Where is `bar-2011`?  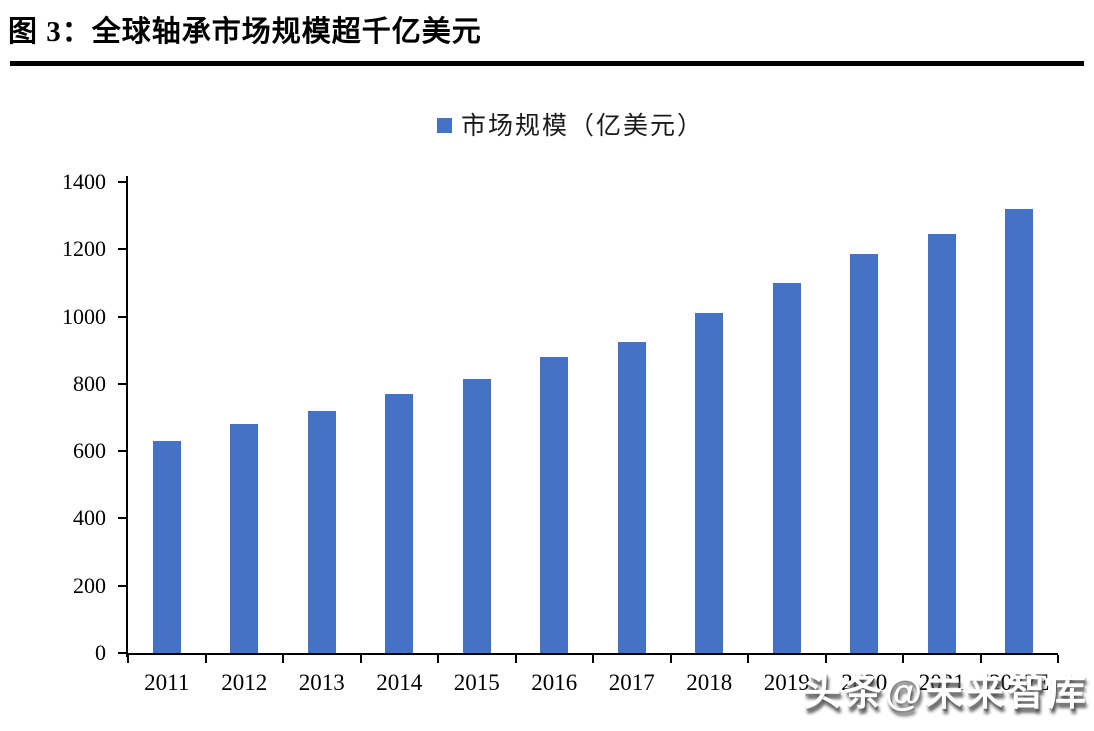
bar-2011 is located at coordinates (166, 547).